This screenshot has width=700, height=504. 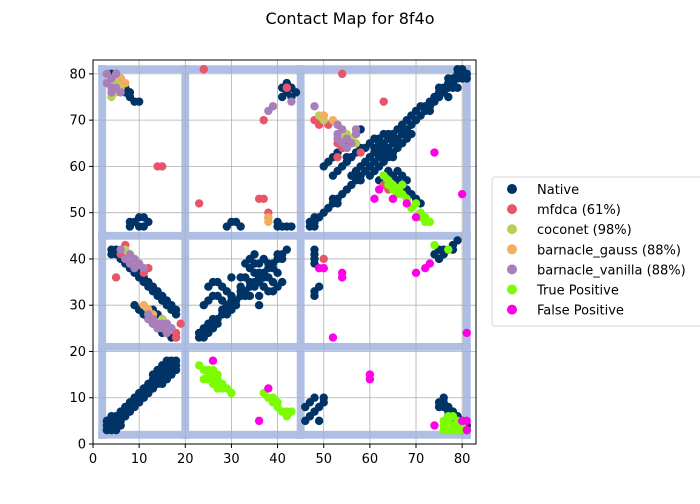 I want to click on legend-frame, so click(x=595, y=251).